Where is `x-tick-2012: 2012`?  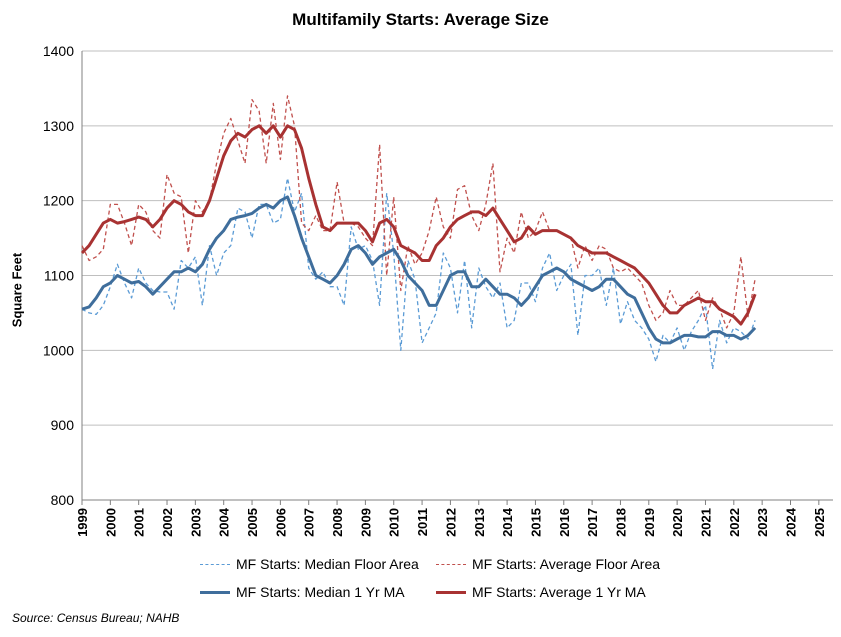 x-tick-2012: 2012 is located at coordinates (450, 522).